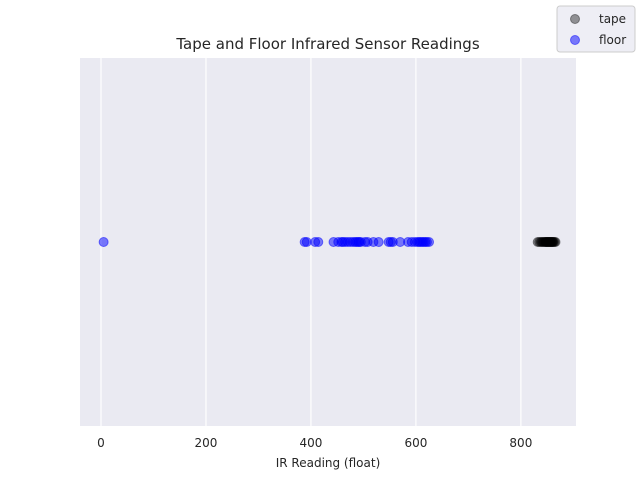 The width and height of the screenshot is (640, 480). What do you see at coordinates (206, 443) in the screenshot?
I see `x-tick-label: 200` at bounding box center [206, 443].